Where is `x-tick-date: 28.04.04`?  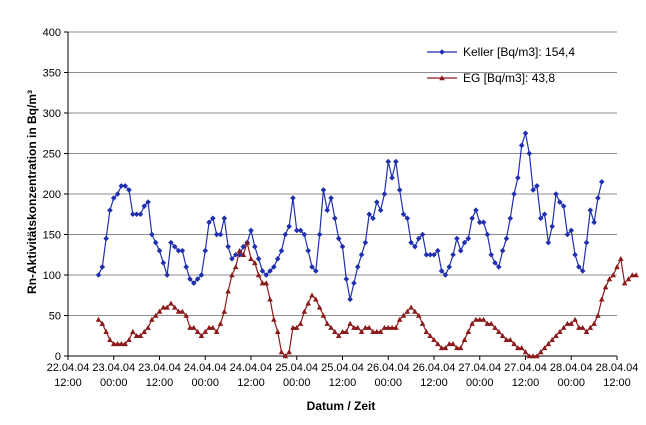
x-tick-date: 28.04.04 is located at coordinates (617, 368).